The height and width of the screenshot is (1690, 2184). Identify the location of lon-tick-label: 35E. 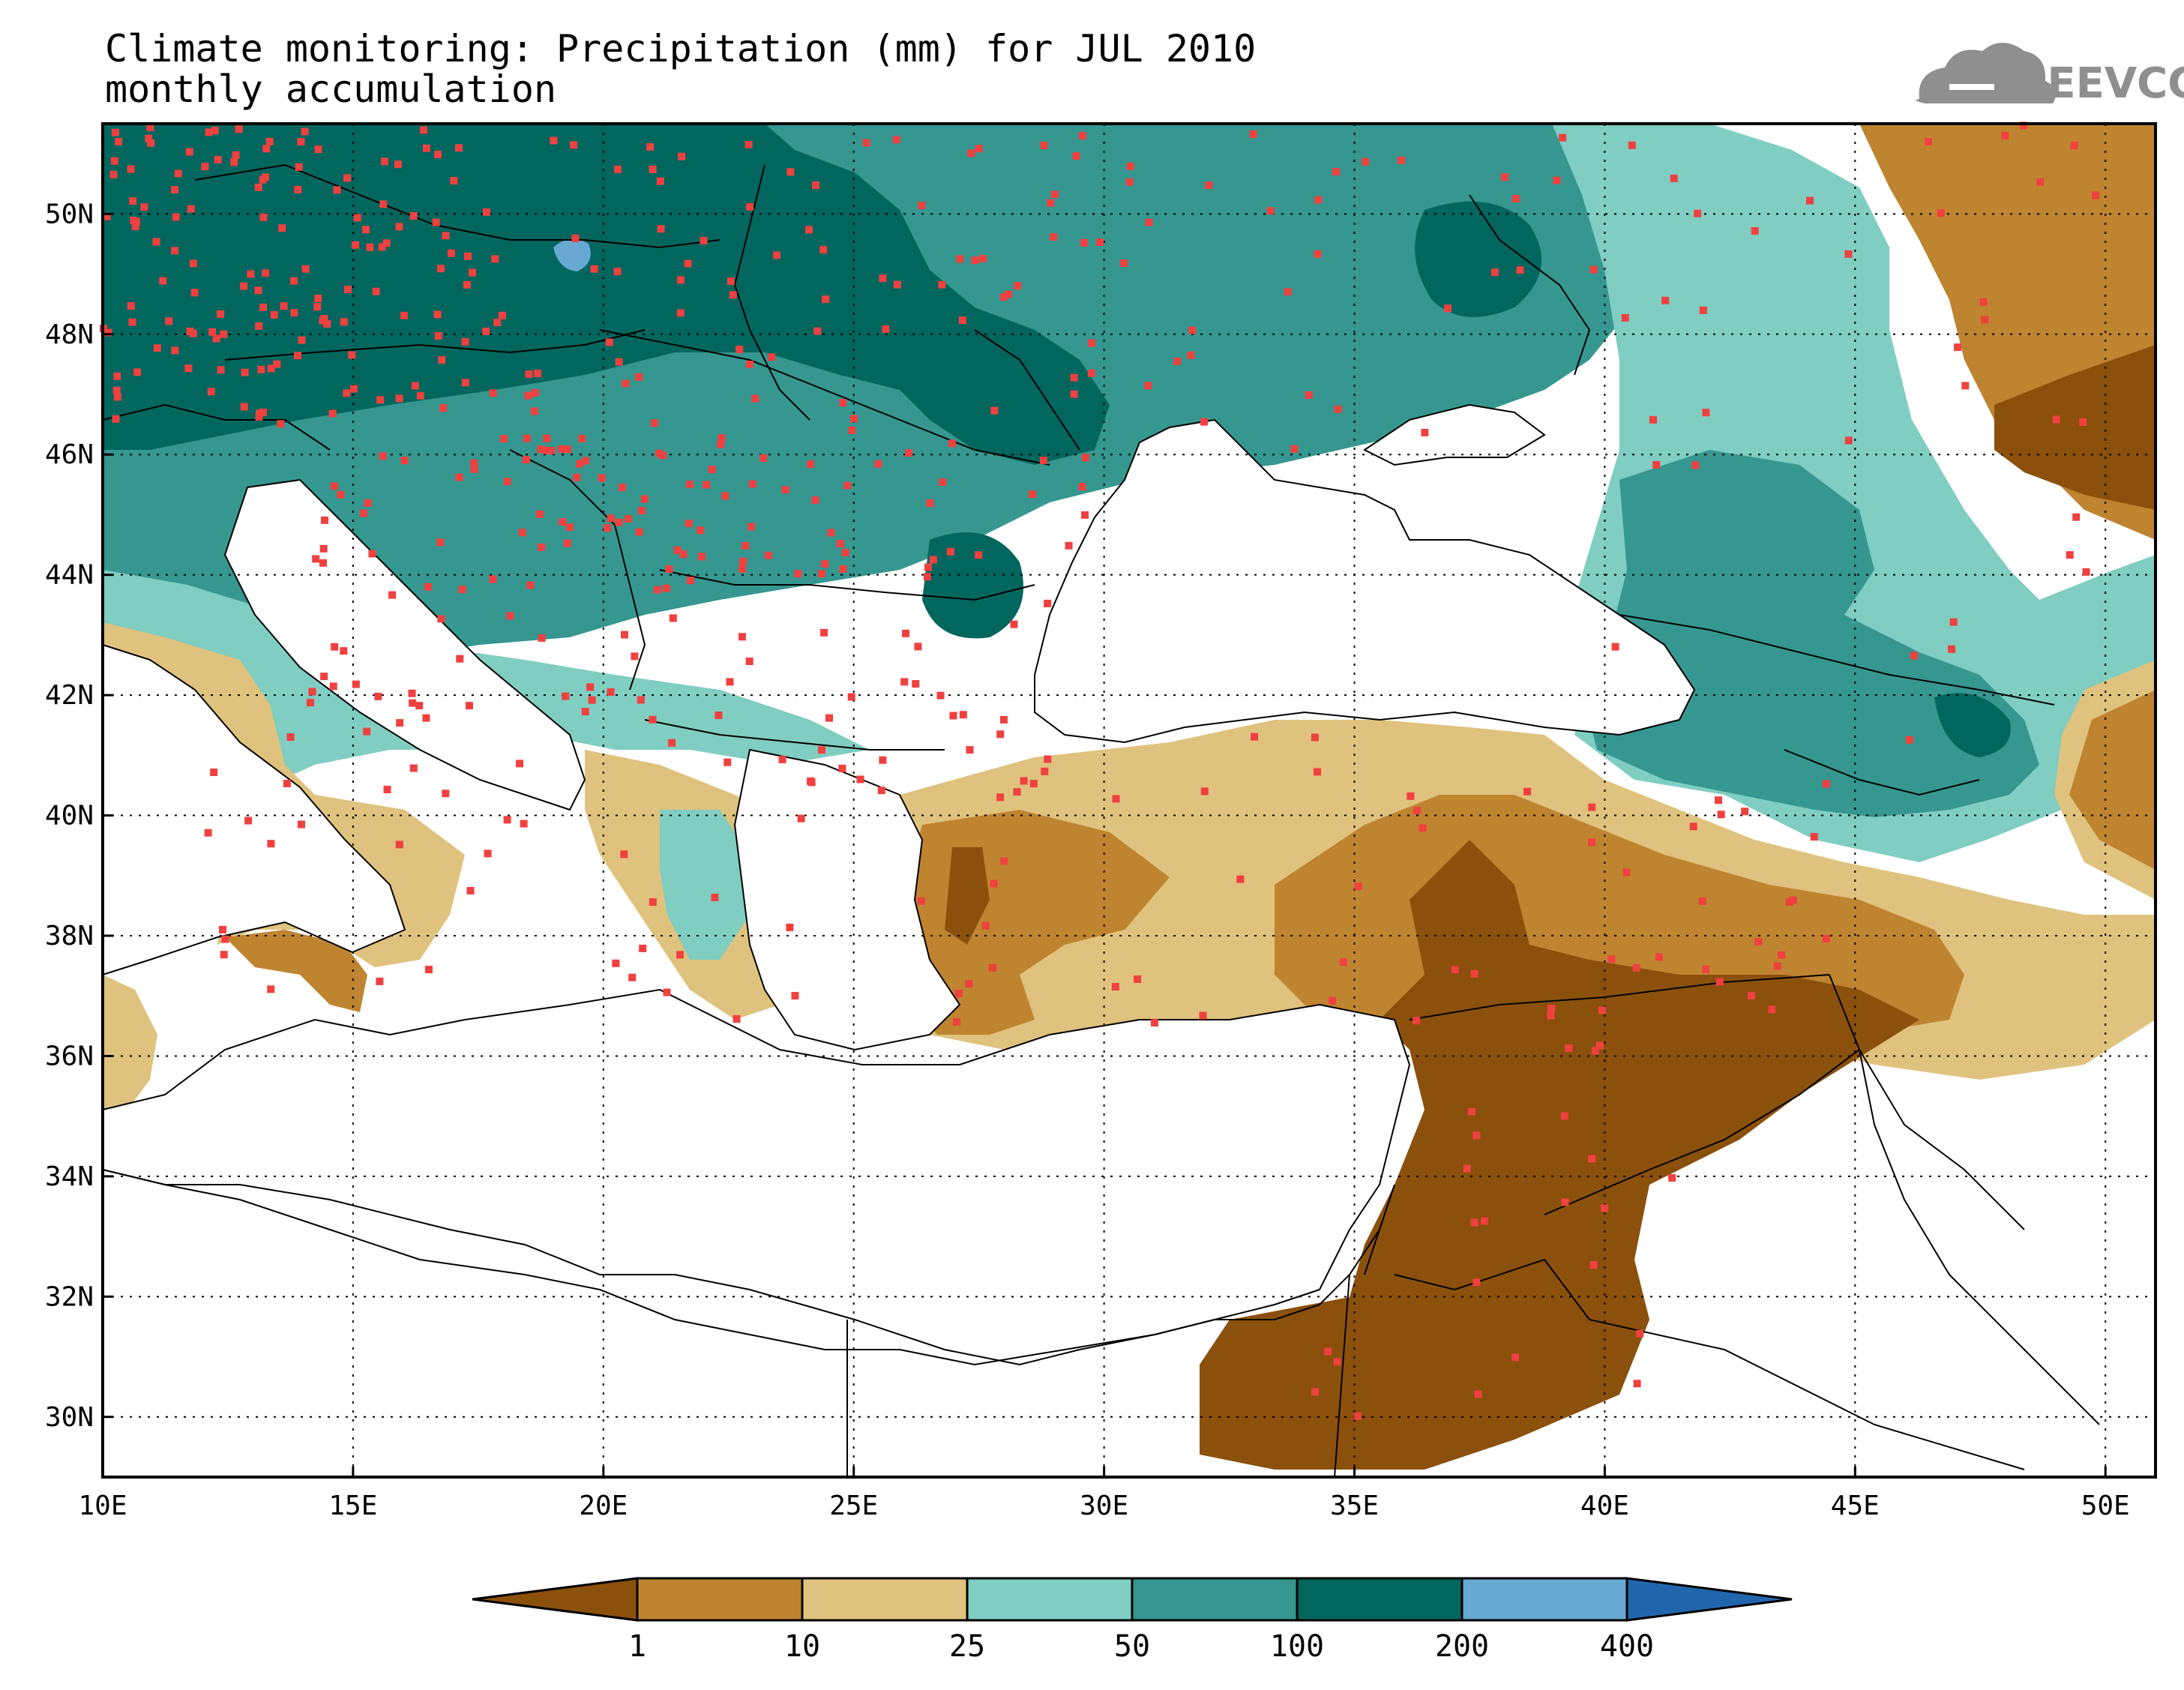
(1354, 1506).